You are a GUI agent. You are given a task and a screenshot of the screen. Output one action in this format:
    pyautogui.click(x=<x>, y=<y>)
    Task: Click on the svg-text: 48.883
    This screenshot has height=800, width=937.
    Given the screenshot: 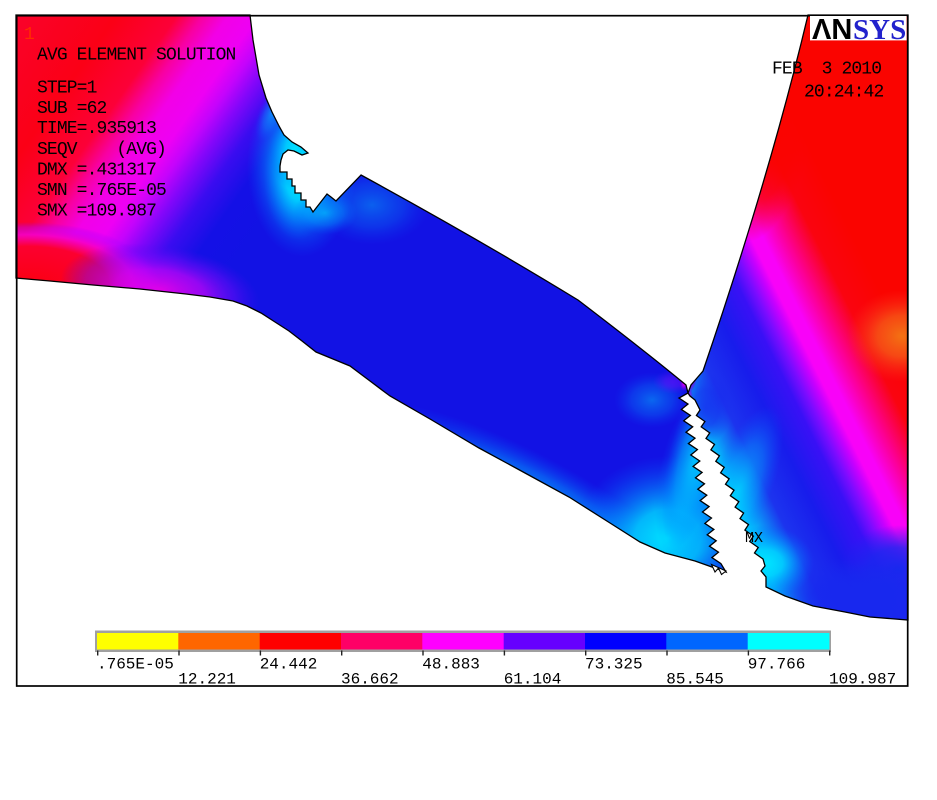 What is the action you would take?
    pyautogui.click(x=451, y=665)
    